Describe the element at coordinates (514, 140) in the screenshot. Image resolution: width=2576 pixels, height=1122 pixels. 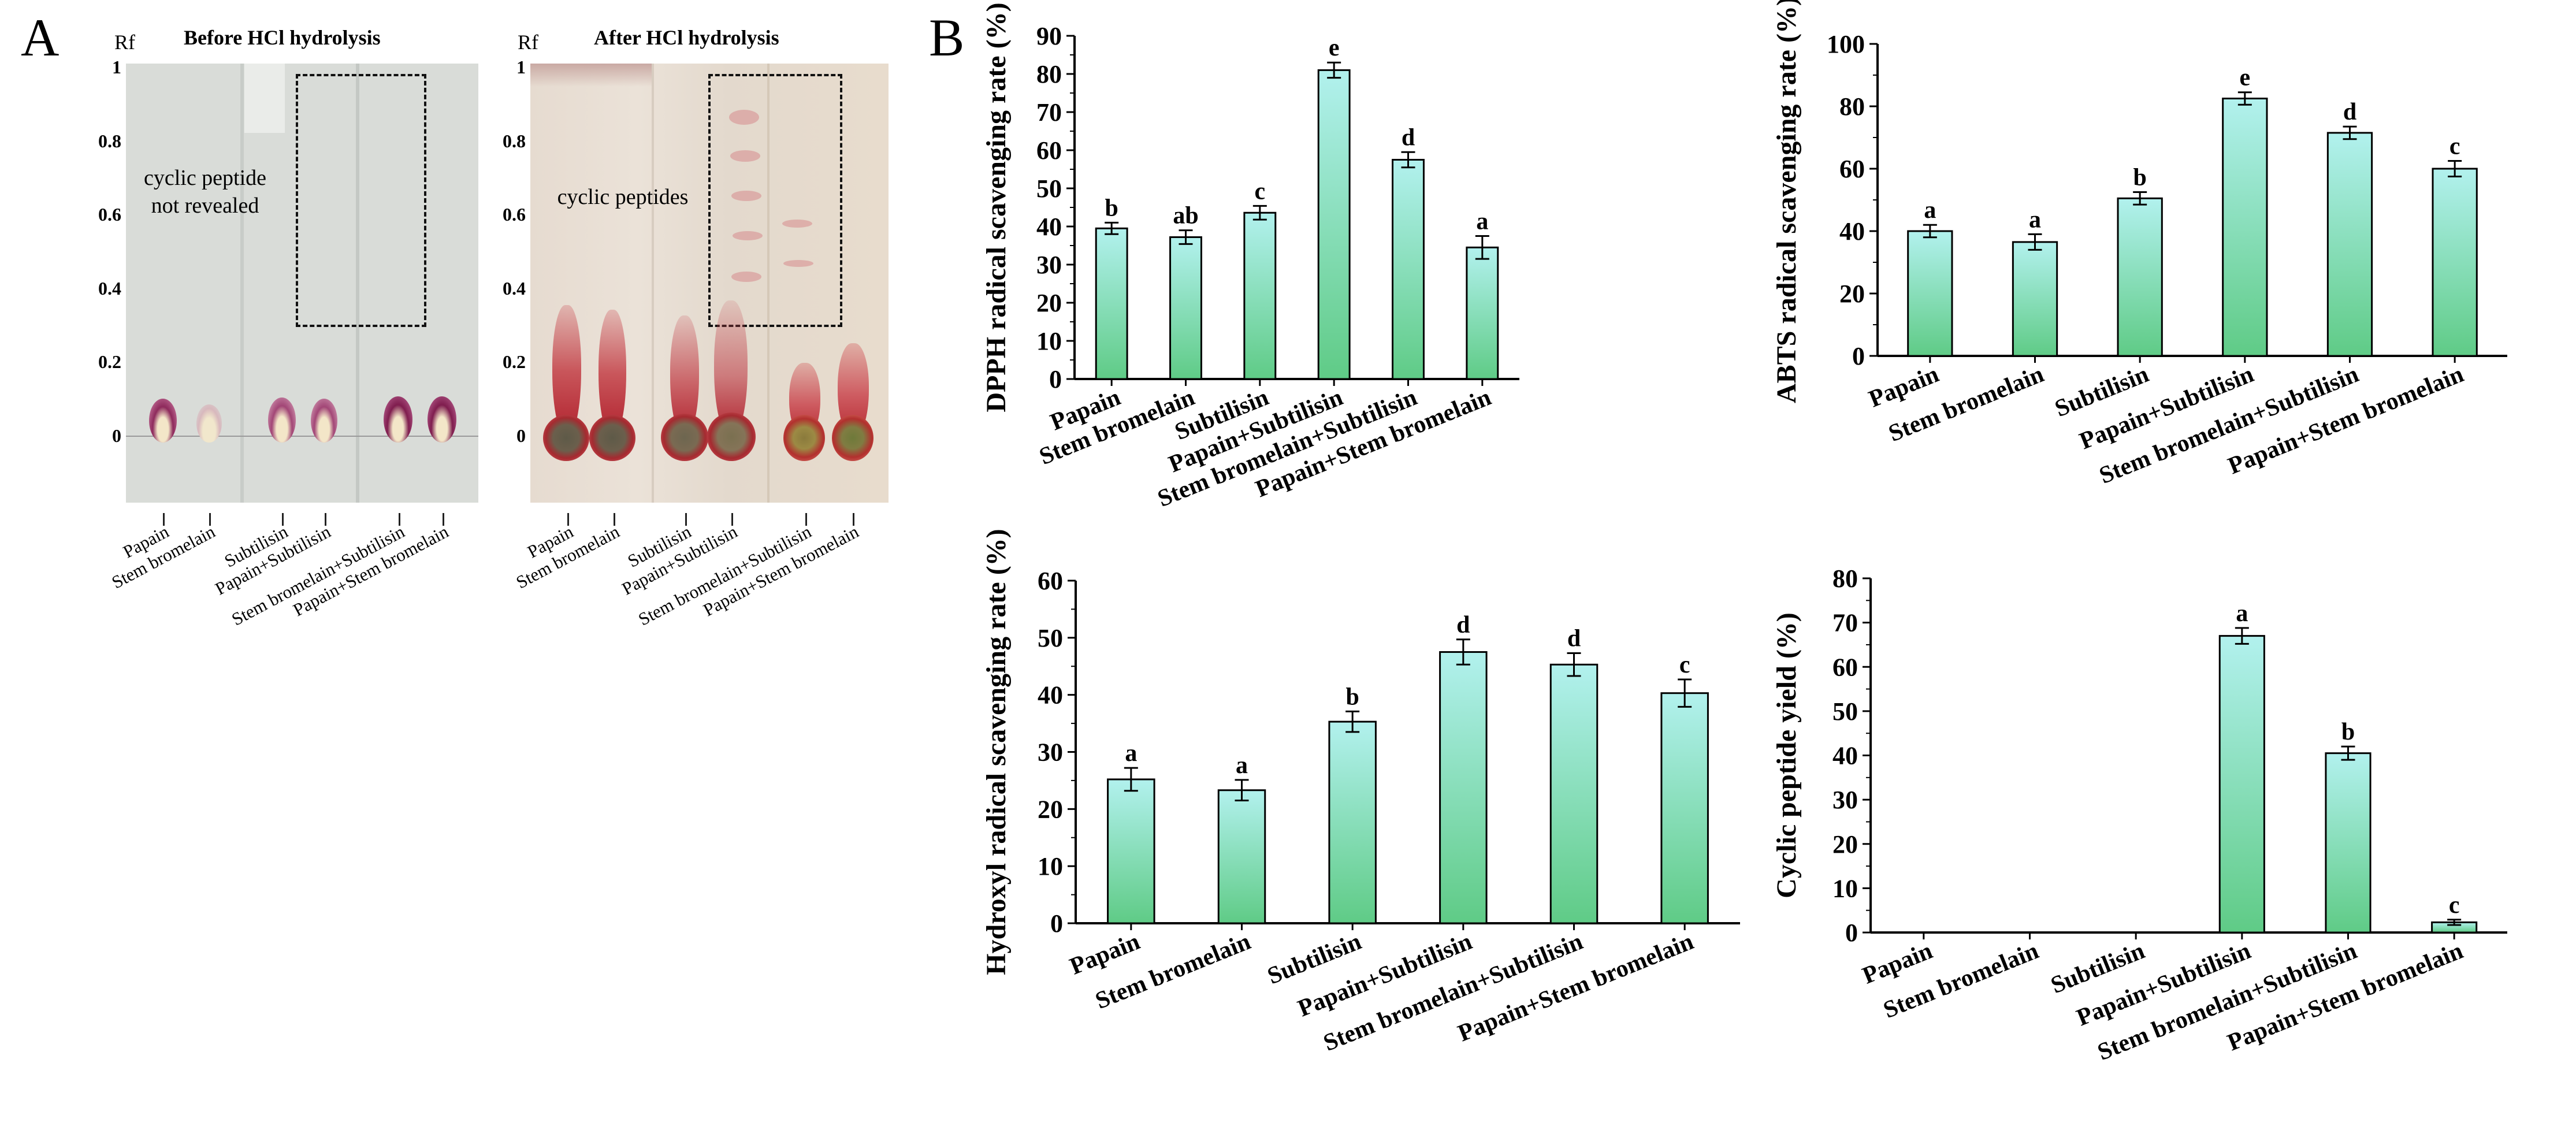
I see `rf-tick-label-right: 0.8` at that location.